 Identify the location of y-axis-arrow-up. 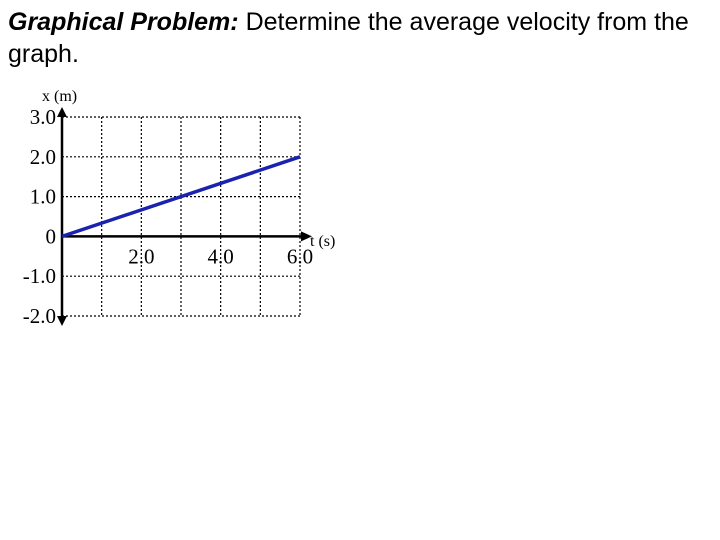
(62, 112).